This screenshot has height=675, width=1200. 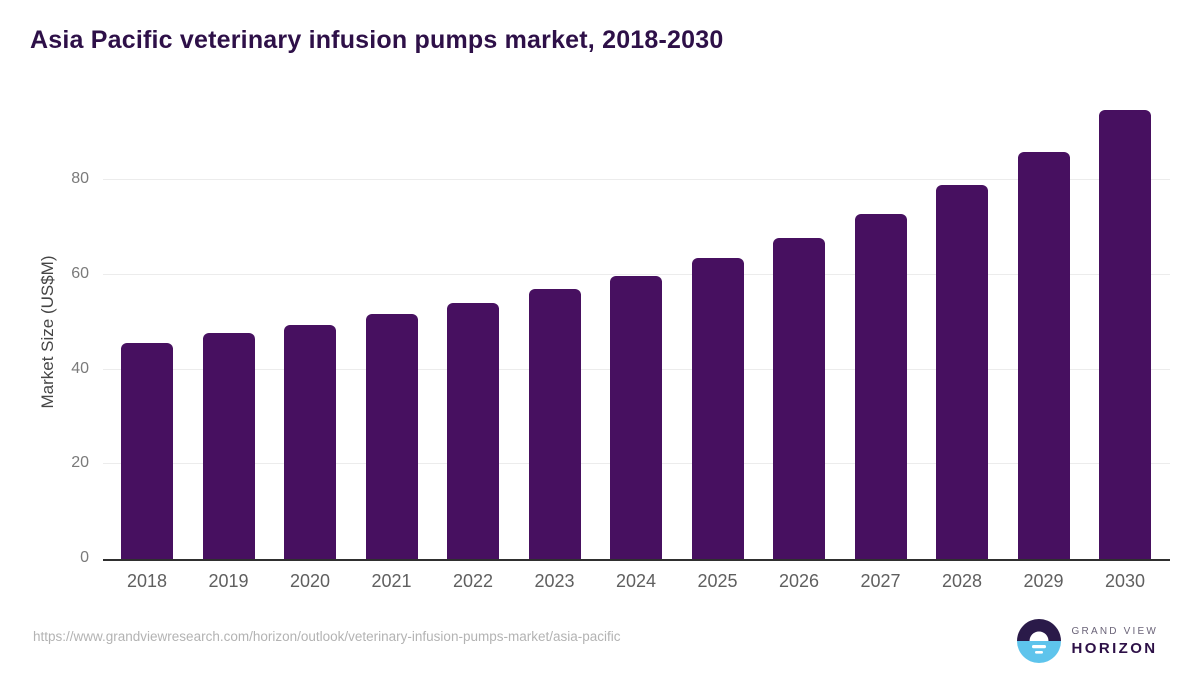 What do you see at coordinates (717, 408) in the screenshot?
I see `bar-2025` at bounding box center [717, 408].